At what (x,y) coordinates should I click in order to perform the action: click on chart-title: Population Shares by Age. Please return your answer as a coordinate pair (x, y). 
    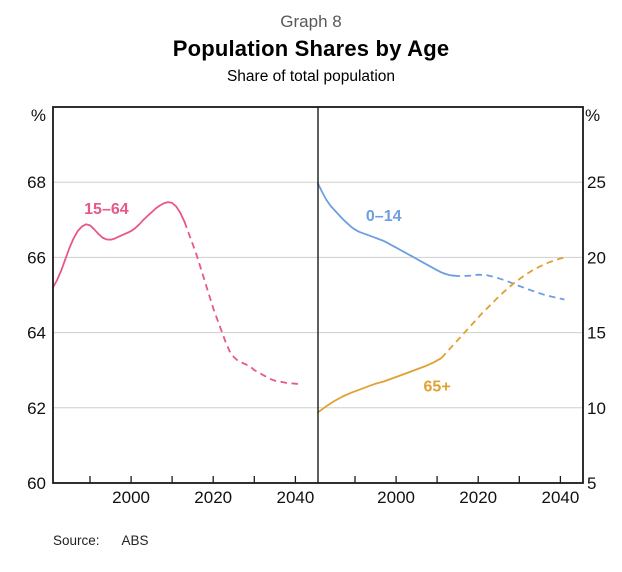
    Looking at the image, I should click on (311, 48).